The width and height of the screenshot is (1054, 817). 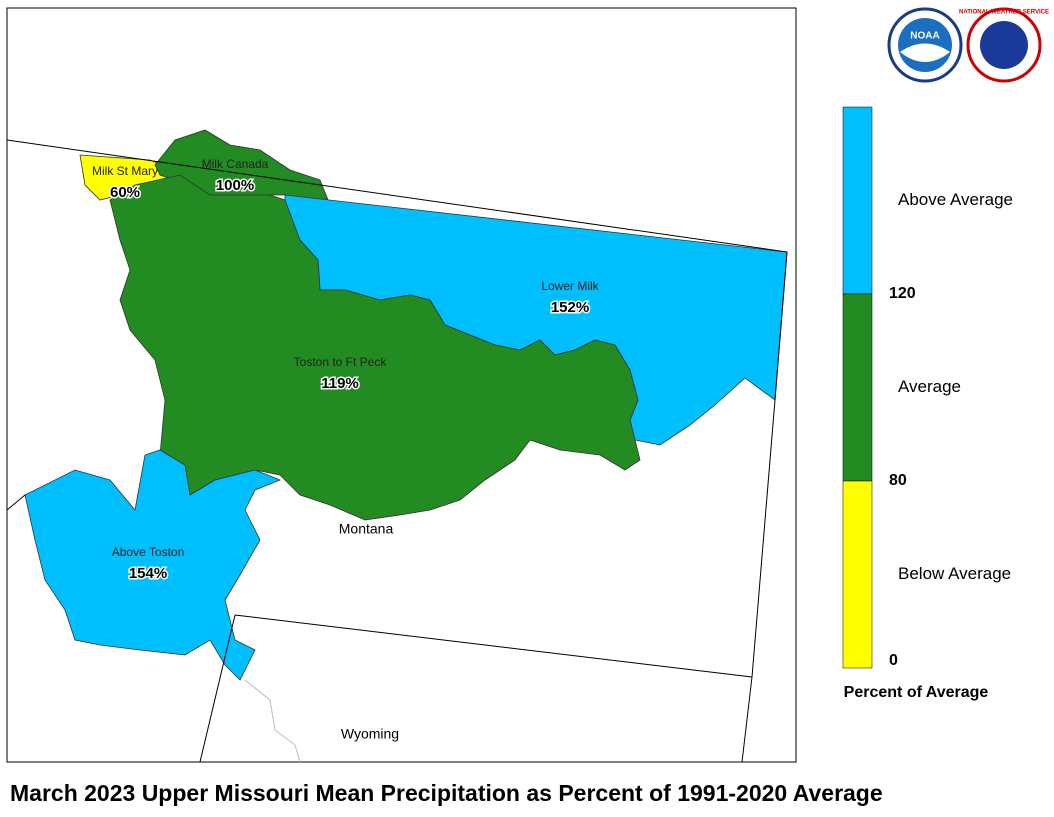 I want to click on basin-name: Milk Canada, so click(x=235, y=164).